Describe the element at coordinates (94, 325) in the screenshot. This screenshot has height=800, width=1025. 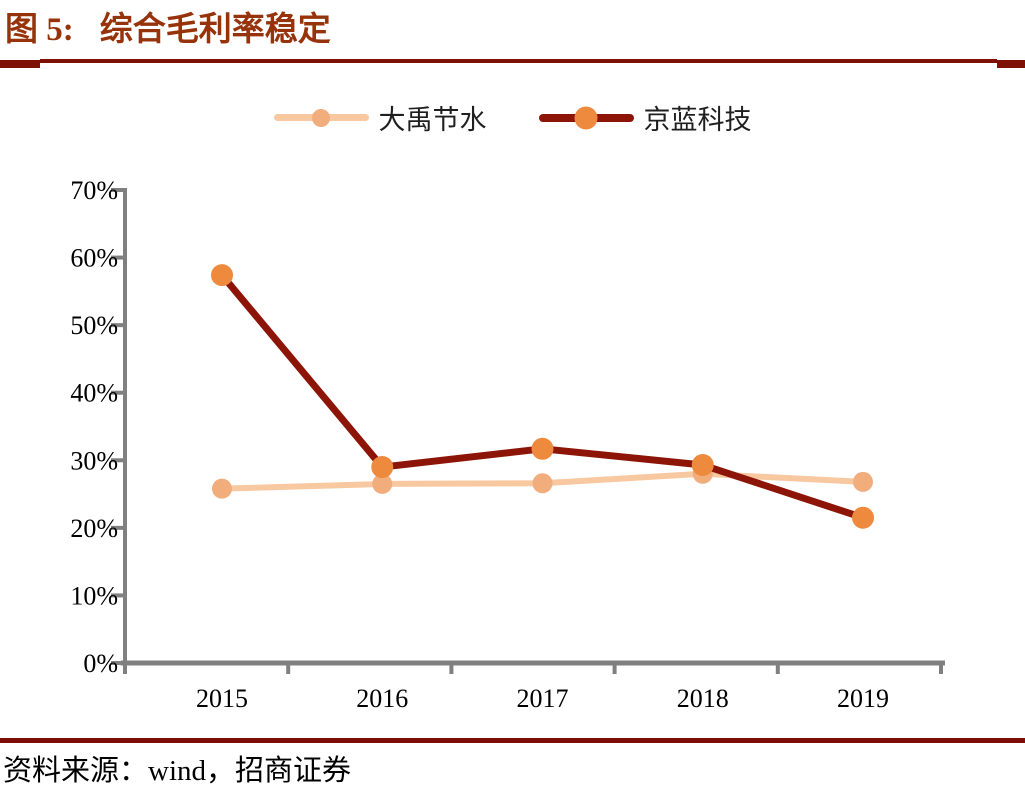
I see `y-axis-label: 50%` at that location.